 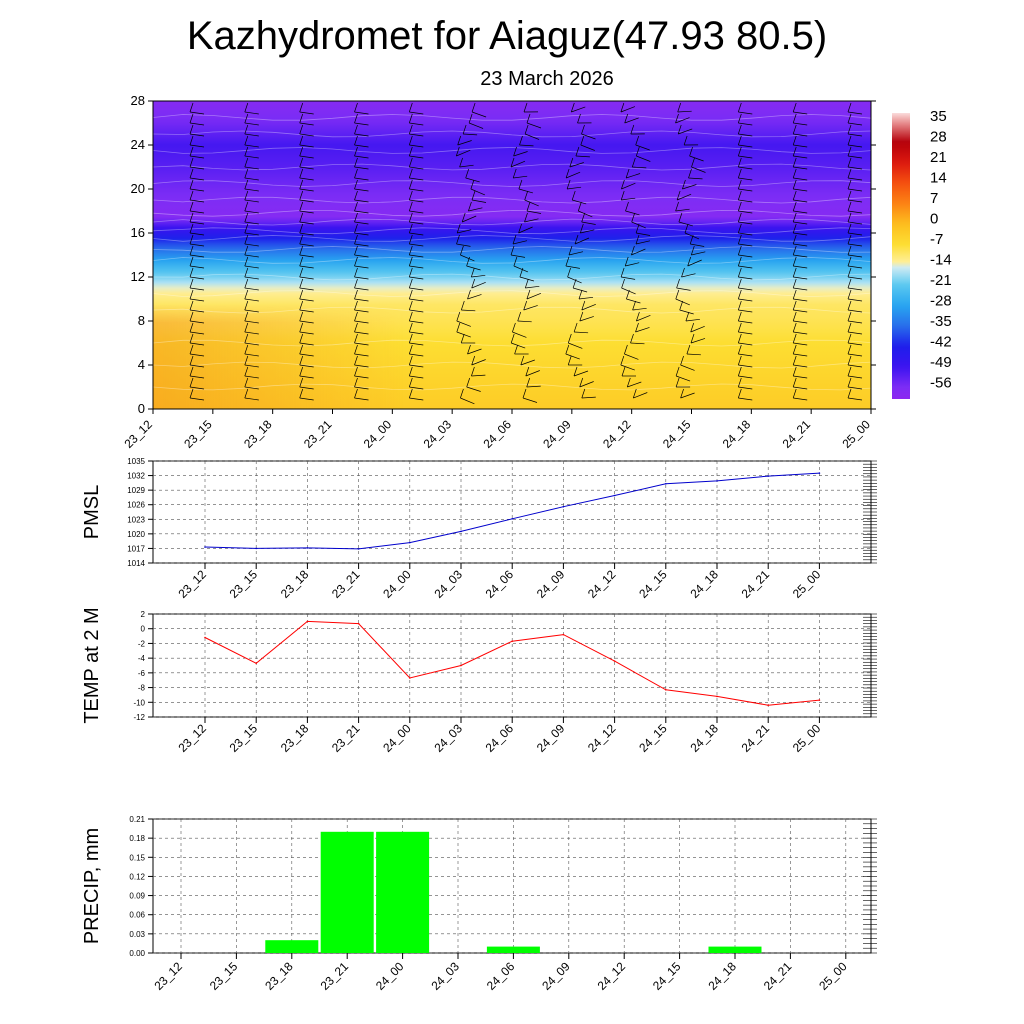 I want to click on x-tick-label: 24_18, so click(x=722, y=976).